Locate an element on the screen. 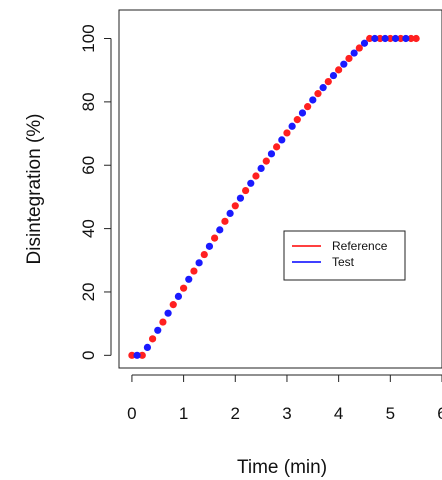 Image resolution: width=442 pixels, height=480 pixels. legend: Reference Test is located at coordinates (344, 255).